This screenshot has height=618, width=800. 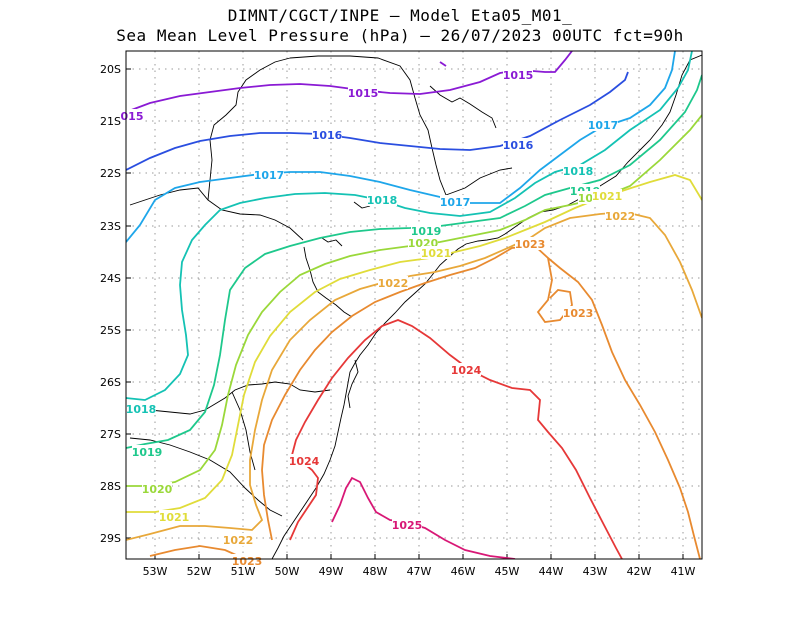 I want to click on lon-label: 52W, so click(x=199, y=571).